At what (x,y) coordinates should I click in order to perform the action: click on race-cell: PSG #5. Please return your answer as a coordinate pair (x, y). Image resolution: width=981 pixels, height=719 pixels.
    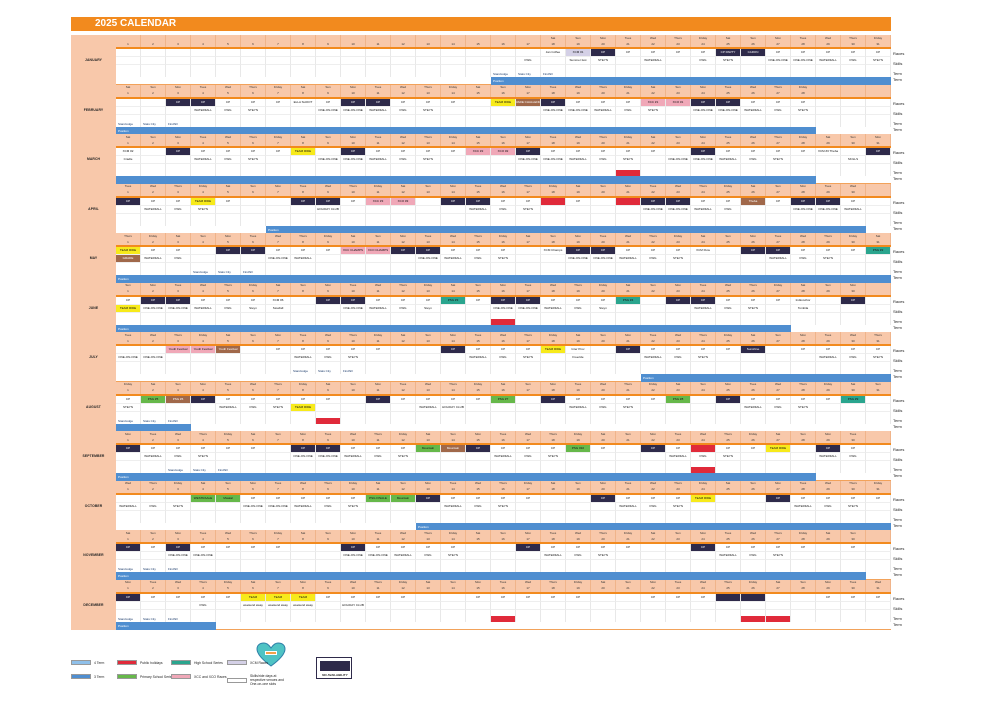
    Looking at the image, I should click on (153, 399).